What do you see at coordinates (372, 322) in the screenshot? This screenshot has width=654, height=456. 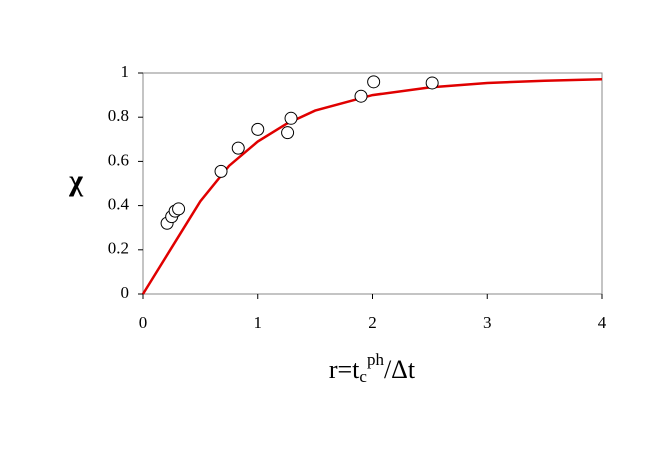 I see `x-tick-label: 2` at bounding box center [372, 322].